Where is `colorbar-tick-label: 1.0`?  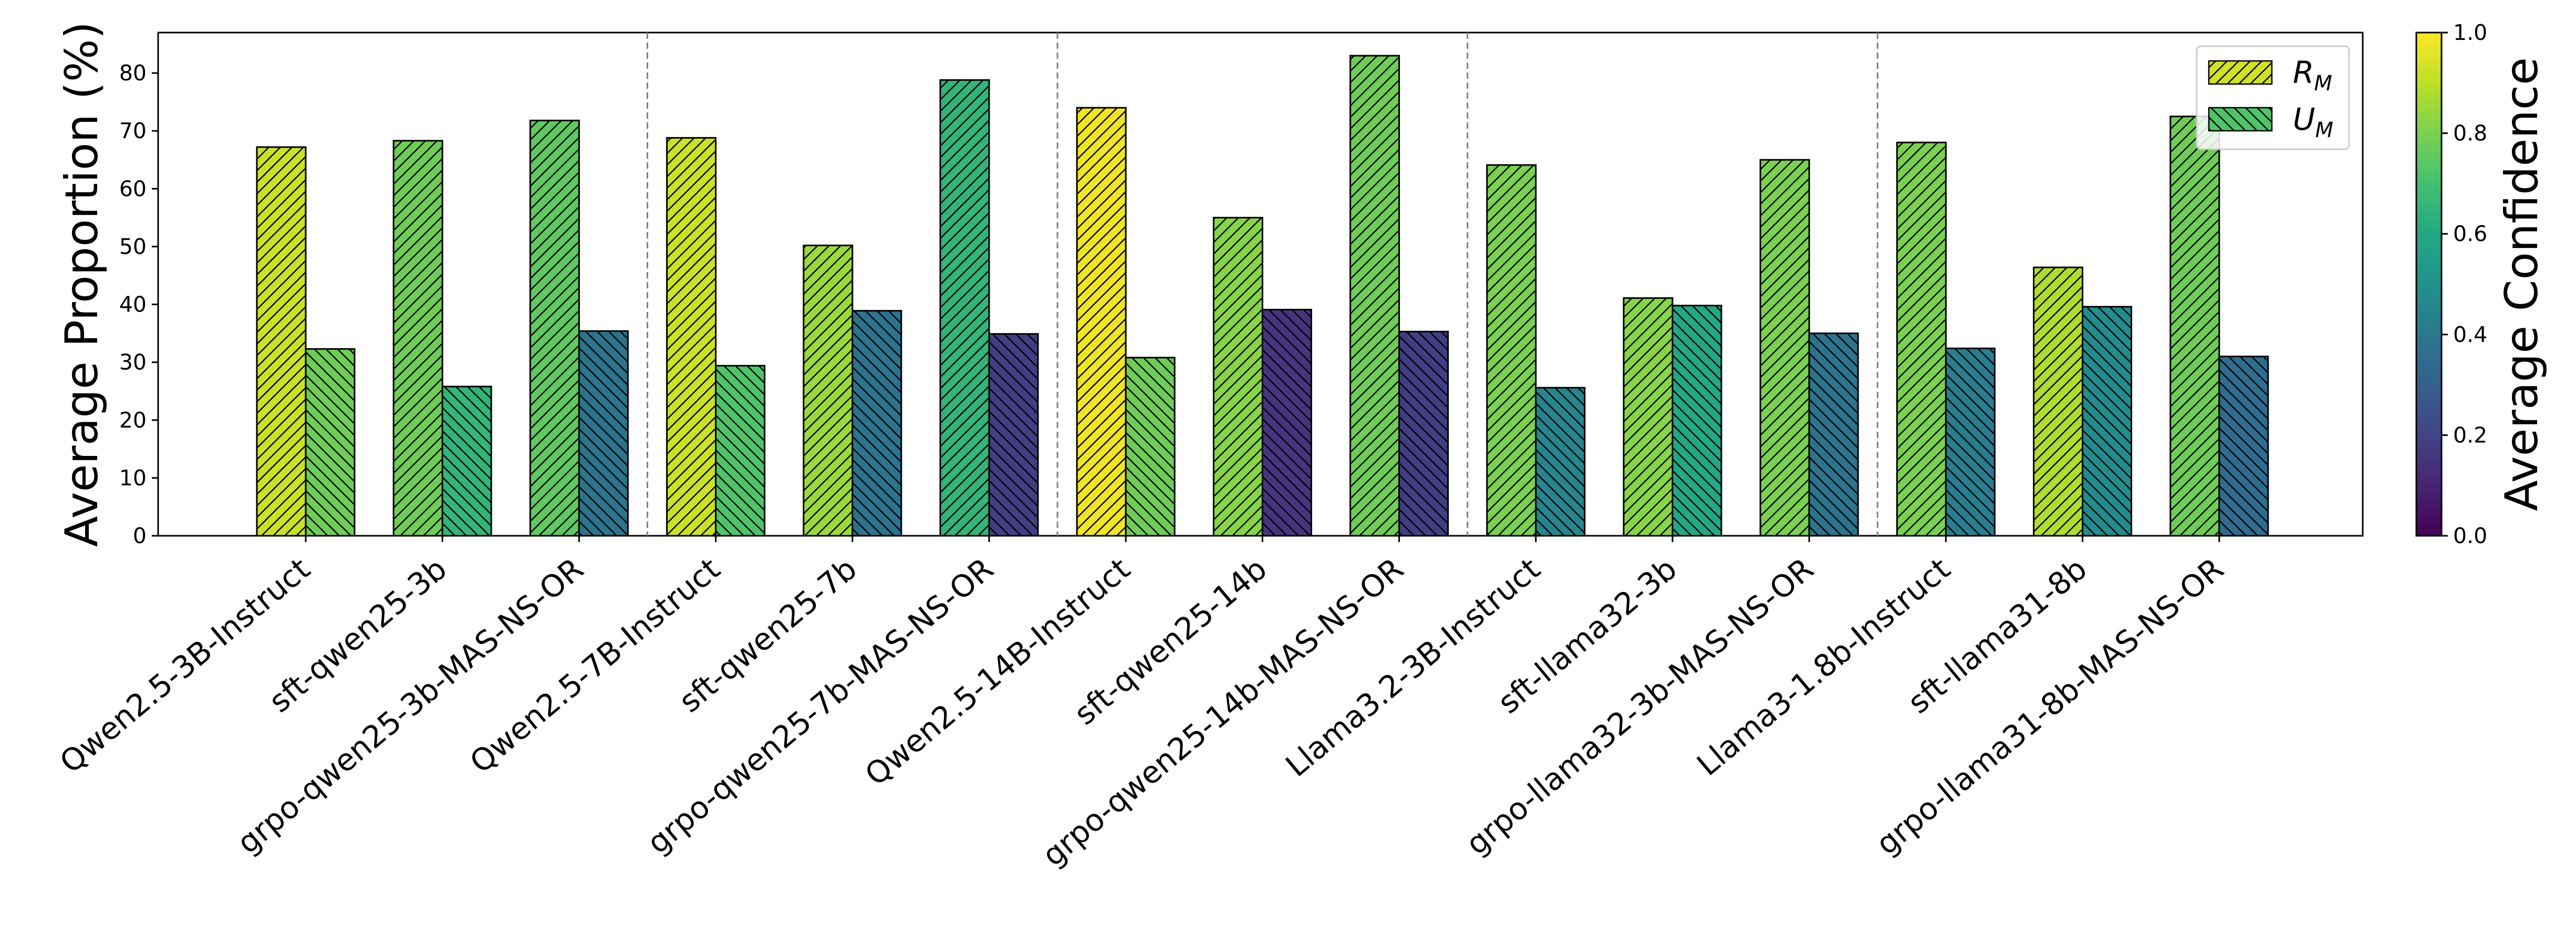 colorbar-tick-label: 1.0 is located at coordinates (2470, 32).